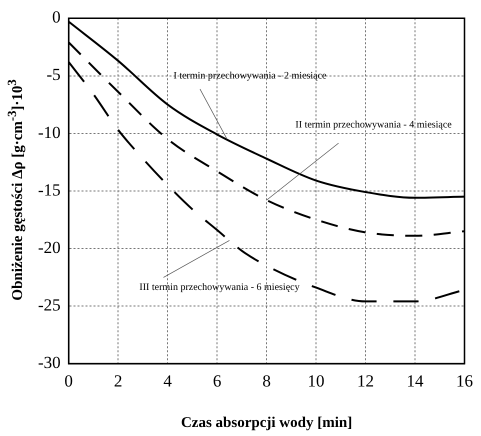  Describe the element at coordinates (415, 380) in the screenshot. I see `x-tick-label: 14` at that location.